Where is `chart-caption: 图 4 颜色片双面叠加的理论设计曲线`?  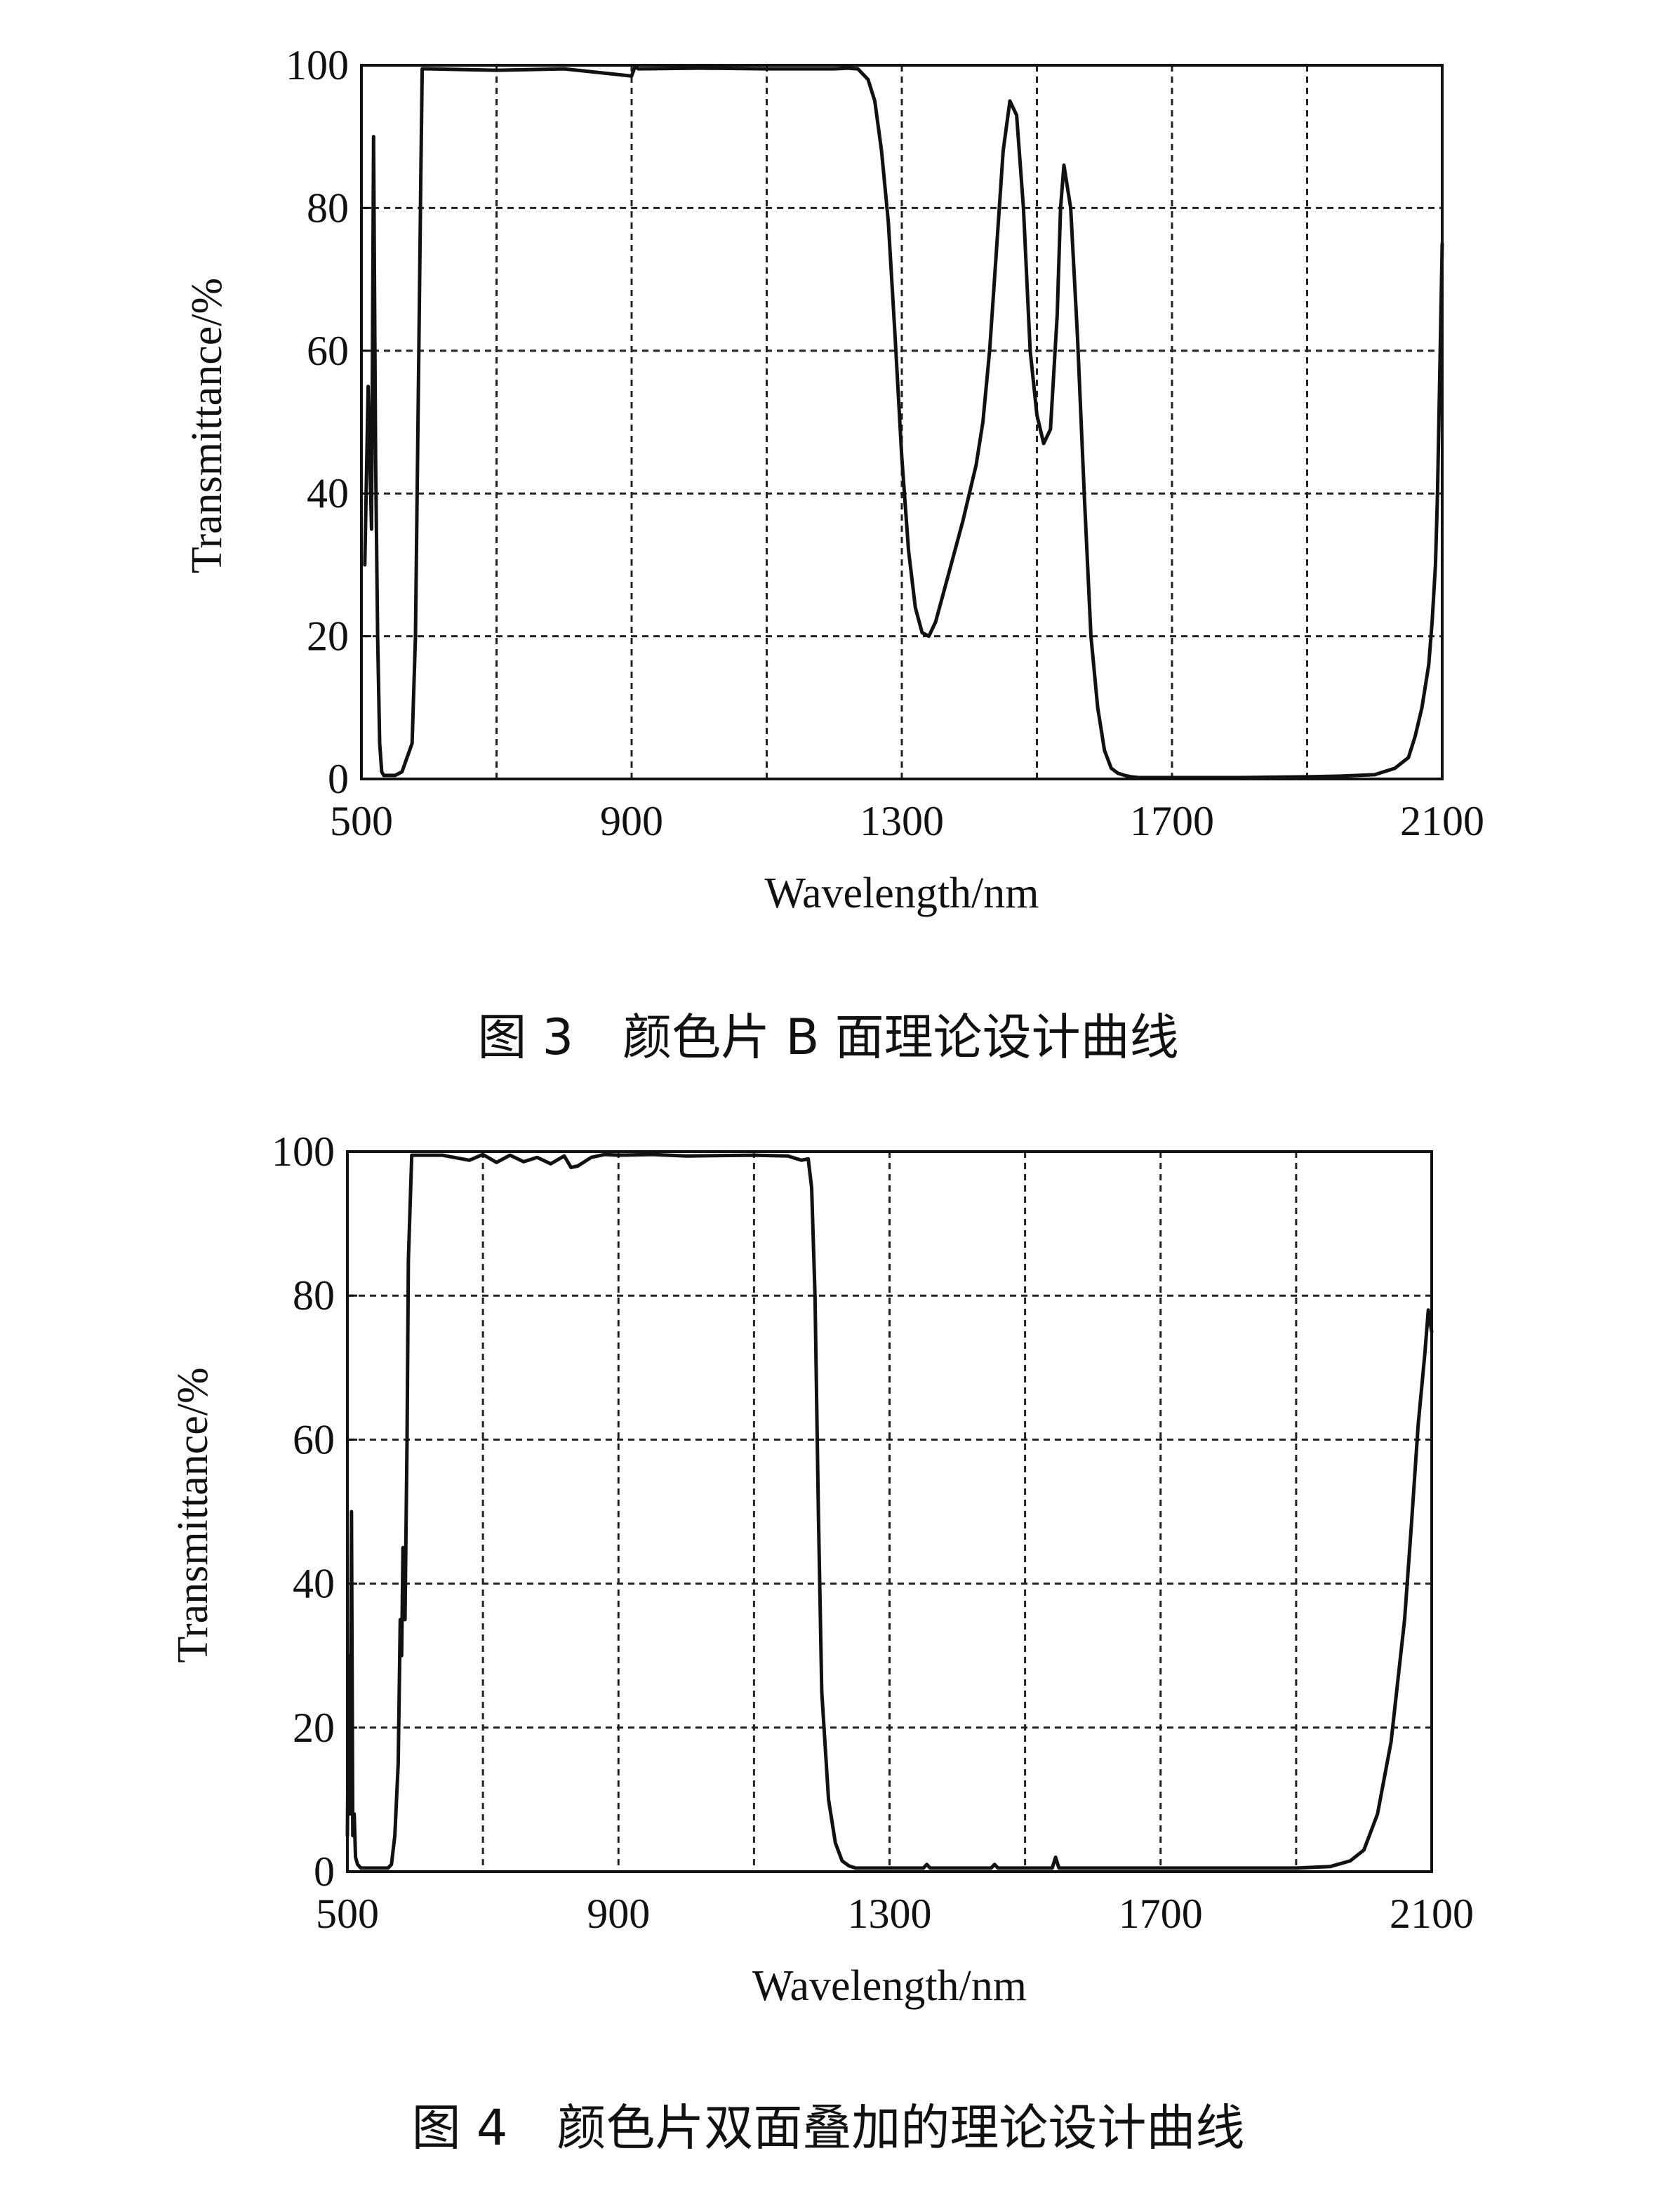 chart-caption: 图 4 颜色片双面叠加的理论设计曲线 is located at coordinates (828, 2128).